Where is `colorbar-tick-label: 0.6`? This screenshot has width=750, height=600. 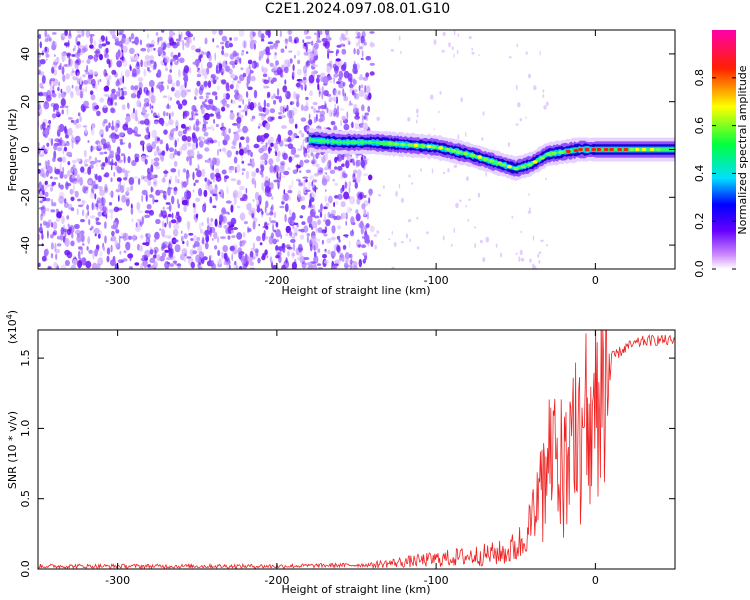 colorbar-tick-label: 0.6 is located at coordinates (699, 126).